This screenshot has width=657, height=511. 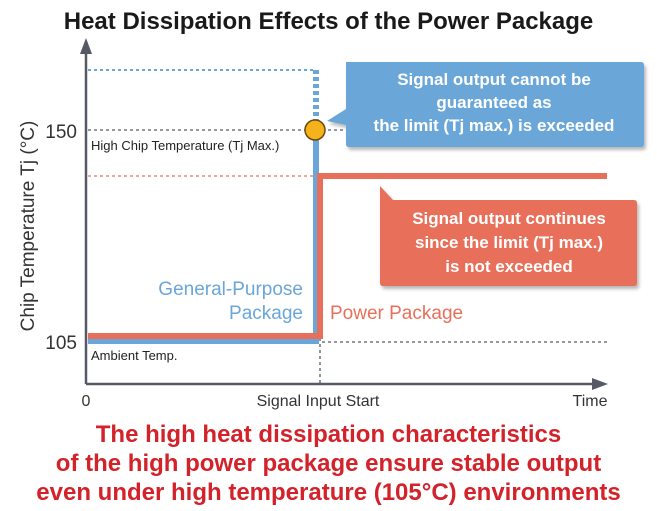 I want to click on general-annotation-line3: the limit (Tj max.) is exceeded, so click(x=494, y=125).